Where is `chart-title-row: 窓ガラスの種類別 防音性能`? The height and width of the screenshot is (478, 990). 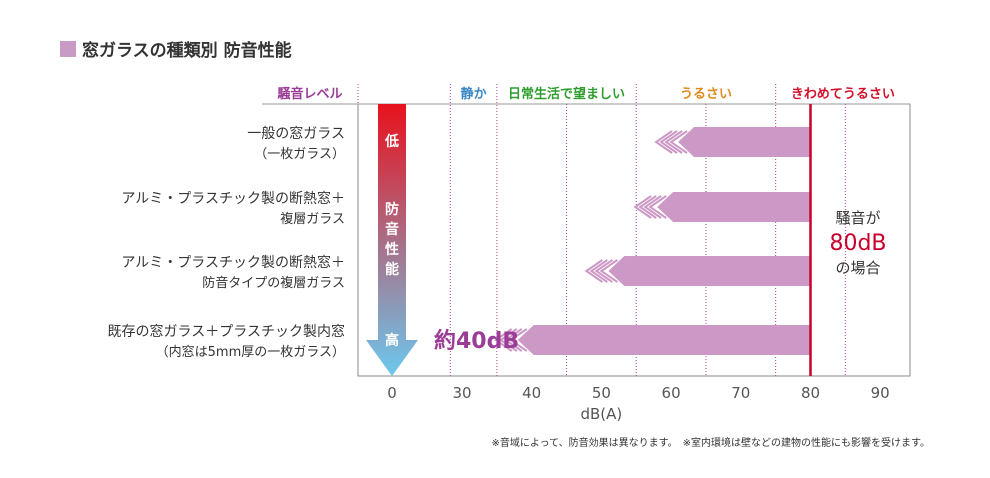 chart-title-row: 窓ガラスの種類別 防音性能 is located at coordinates (176, 48).